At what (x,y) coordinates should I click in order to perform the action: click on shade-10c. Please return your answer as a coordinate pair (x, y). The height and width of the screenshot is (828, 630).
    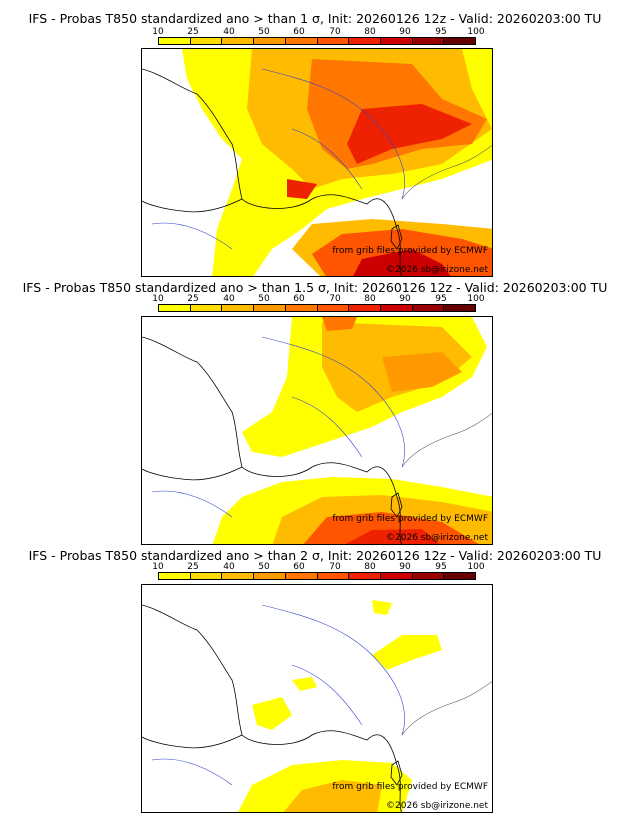
    Looking at the image, I should click on (272, 713).